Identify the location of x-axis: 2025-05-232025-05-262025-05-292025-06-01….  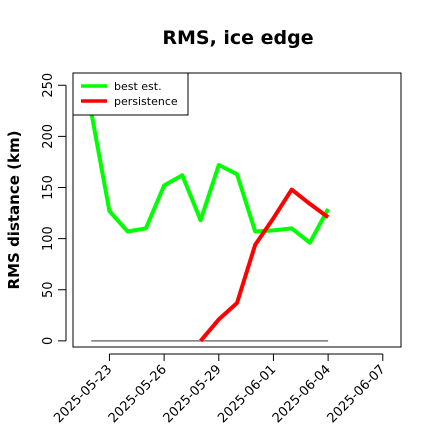
(220, 389).